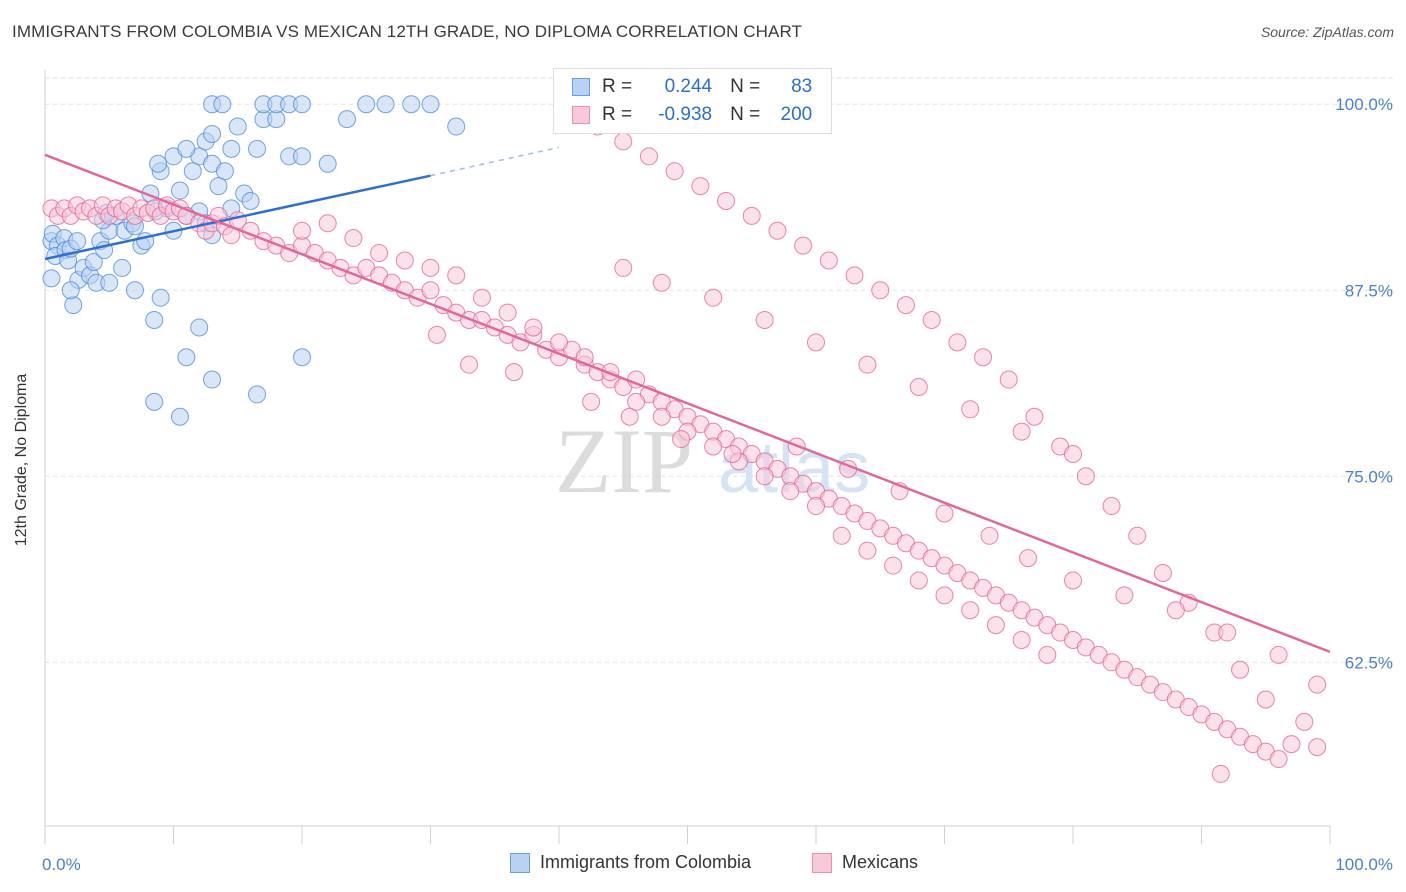 This screenshot has width=1406, height=892. Describe the element at coordinates (495, 161) in the screenshot. I see `colombia-trend-extension` at that location.